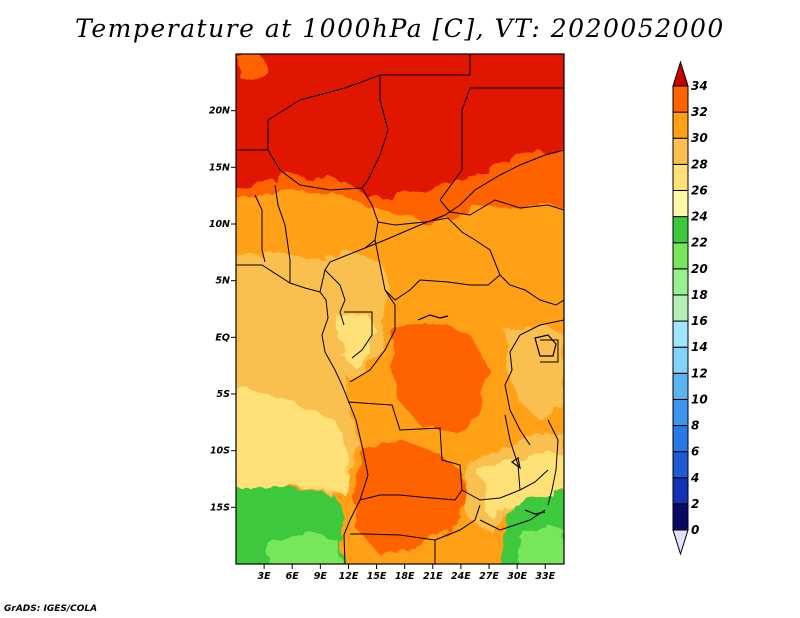 Image resolution: width=800 pixels, height=618 pixels. What do you see at coordinates (695, 426) in the screenshot?
I see `colorbar-level-label: 8` at bounding box center [695, 426].